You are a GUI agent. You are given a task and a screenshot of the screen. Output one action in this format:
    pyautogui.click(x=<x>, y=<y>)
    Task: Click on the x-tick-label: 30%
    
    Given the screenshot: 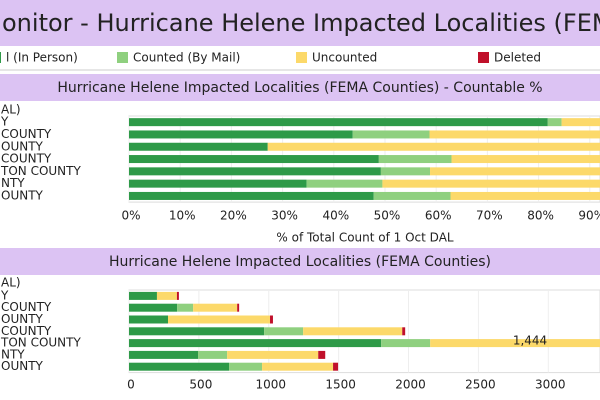 What is the action you would take?
    pyautogui.click(x=284, y=216)
    